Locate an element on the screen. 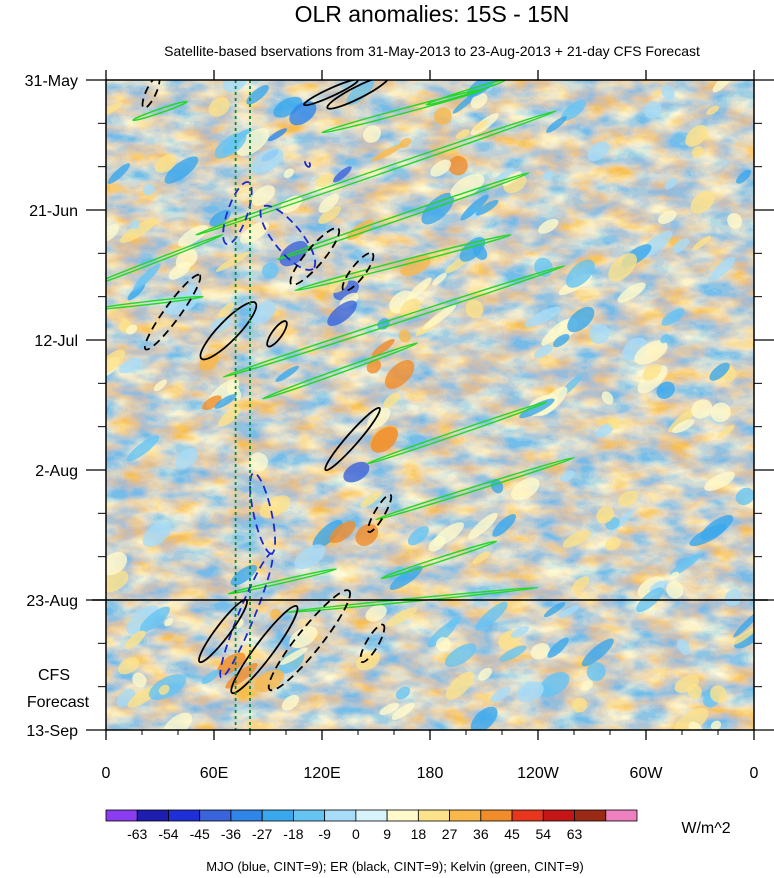 The height and width of the screenshot is (878, 774). colorbar-label: 9 is located at coordinates (387, 834).